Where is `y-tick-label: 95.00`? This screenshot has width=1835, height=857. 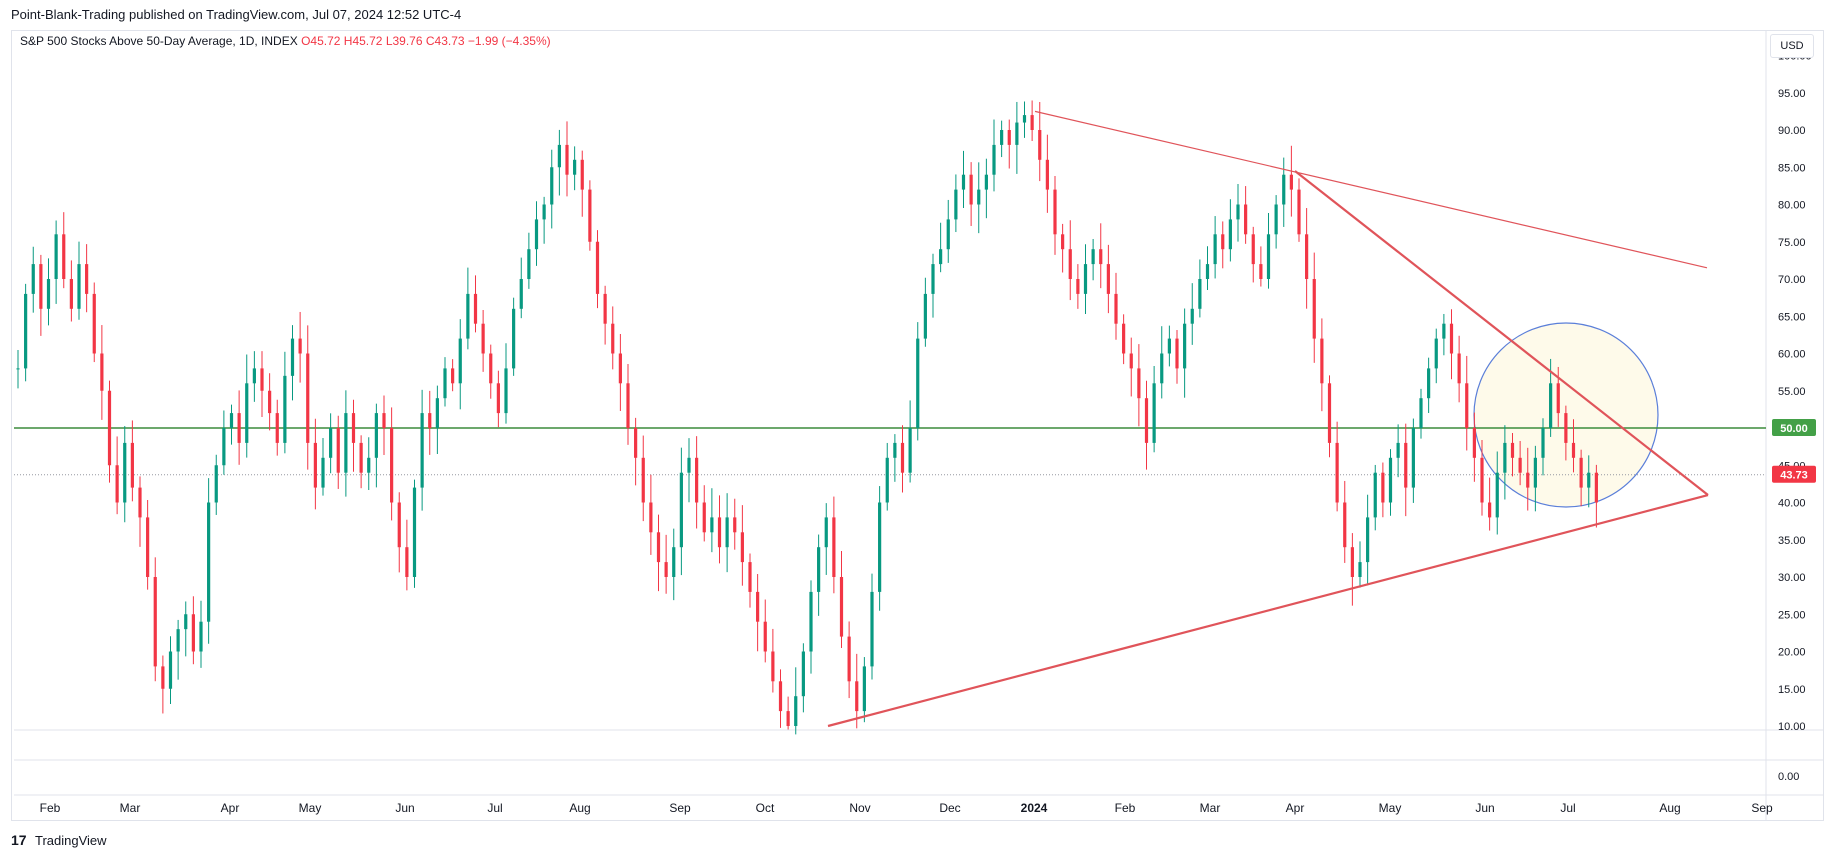
y-tick-label: 95.00 is located at coordinates (1792, 94).